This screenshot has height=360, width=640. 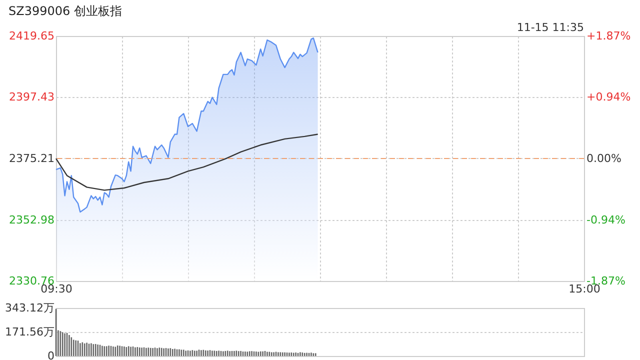 What do you see at coordinates (29, 332) in the screenshot?
I see `y-tick-label: 171.56万` at bounding box center [29, 332].